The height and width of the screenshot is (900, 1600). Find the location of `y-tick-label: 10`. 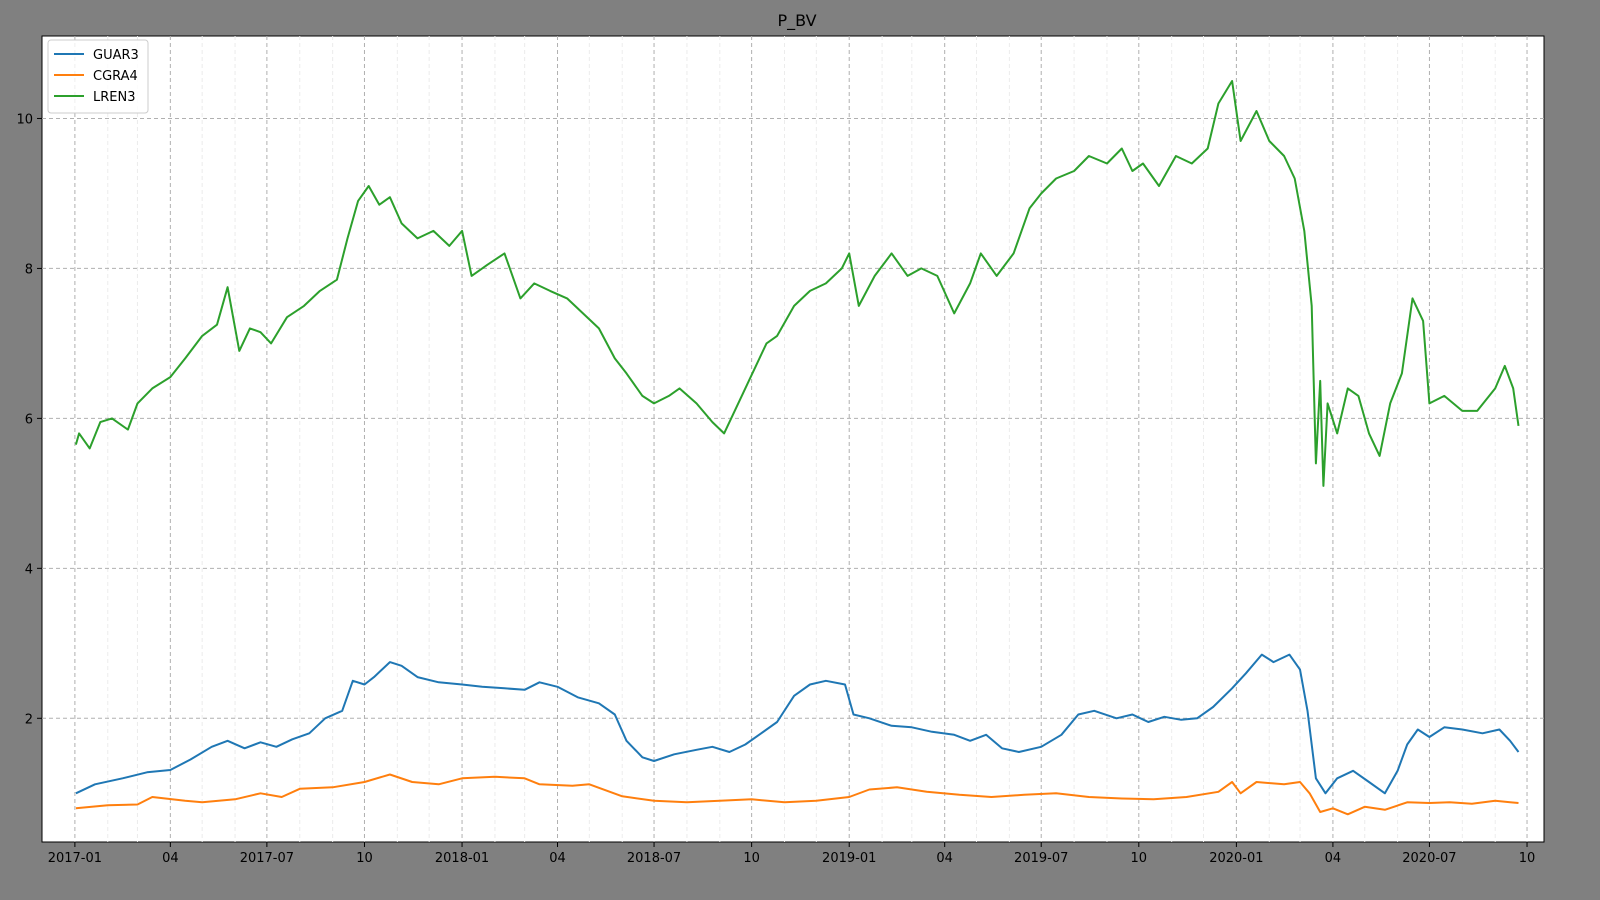

y-tick-label: 10 is located at coordinates (24, 119).